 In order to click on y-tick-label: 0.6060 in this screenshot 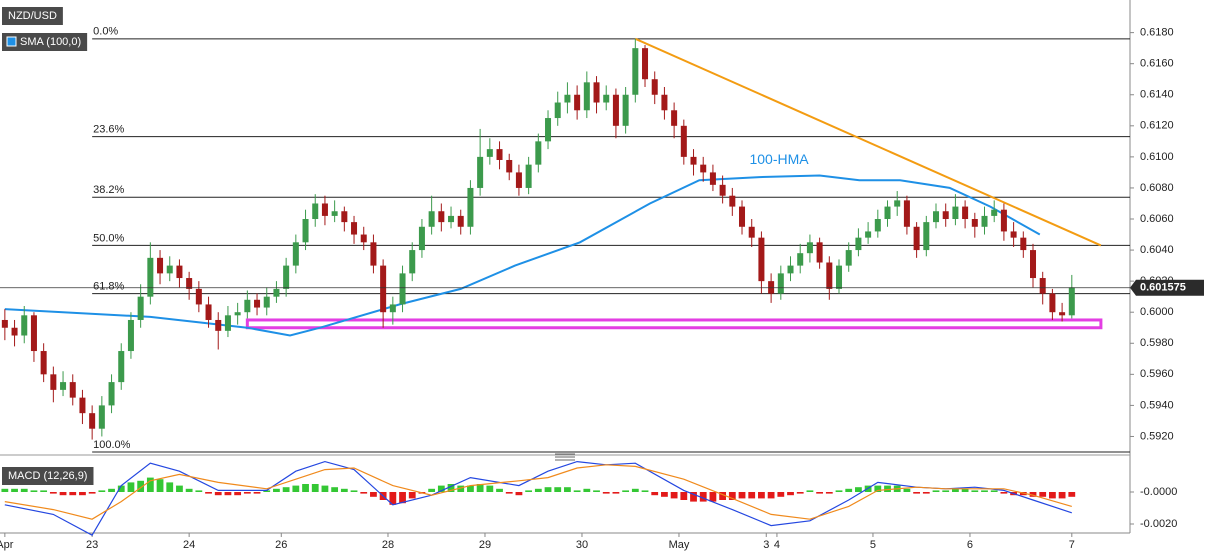, I will do `click(1157, 219)`.